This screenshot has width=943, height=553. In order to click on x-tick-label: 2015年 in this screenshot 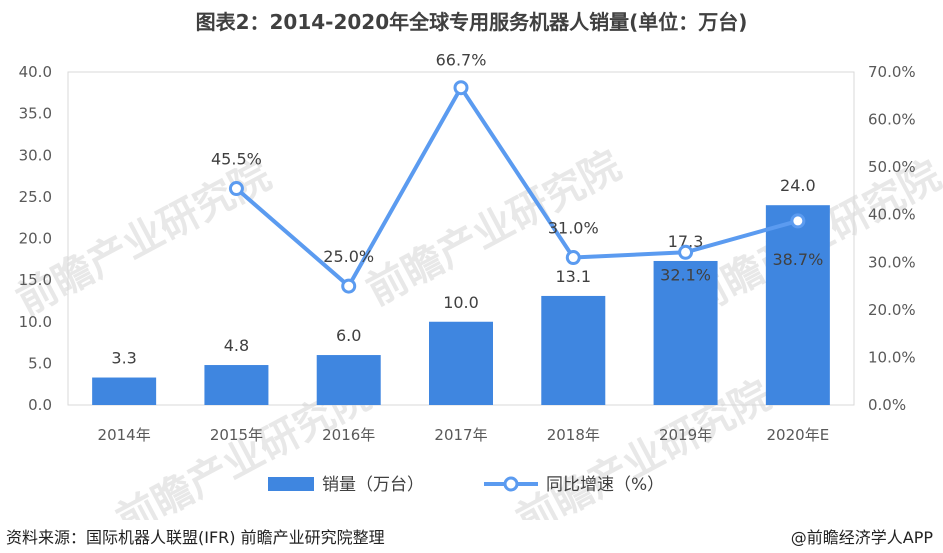, I will do `click(236, 435)`.